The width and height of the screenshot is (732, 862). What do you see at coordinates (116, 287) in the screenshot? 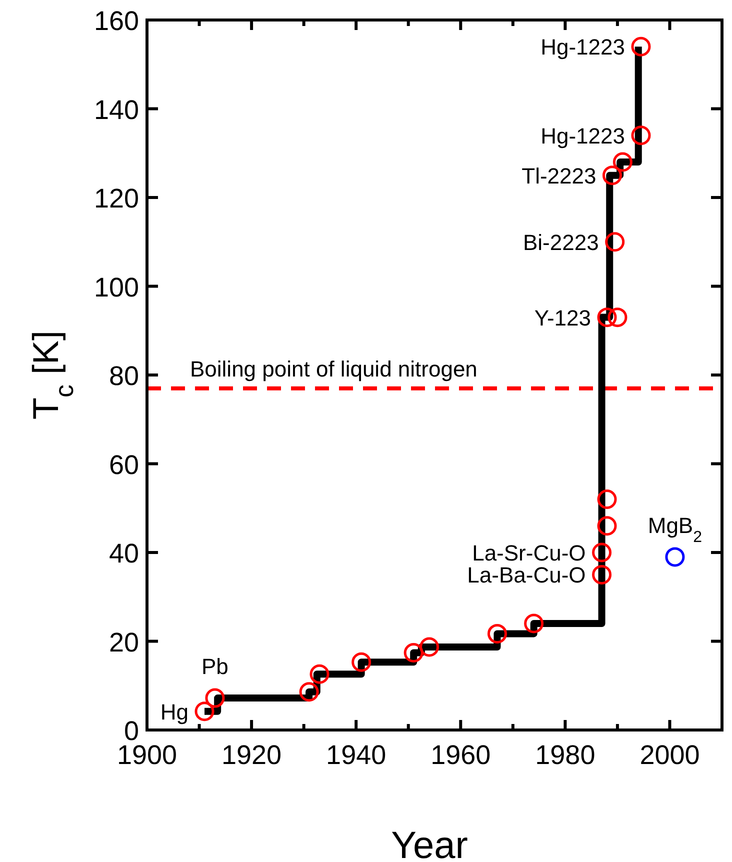
I see `y-tick-label: 100` at bounding box center [116, 287].